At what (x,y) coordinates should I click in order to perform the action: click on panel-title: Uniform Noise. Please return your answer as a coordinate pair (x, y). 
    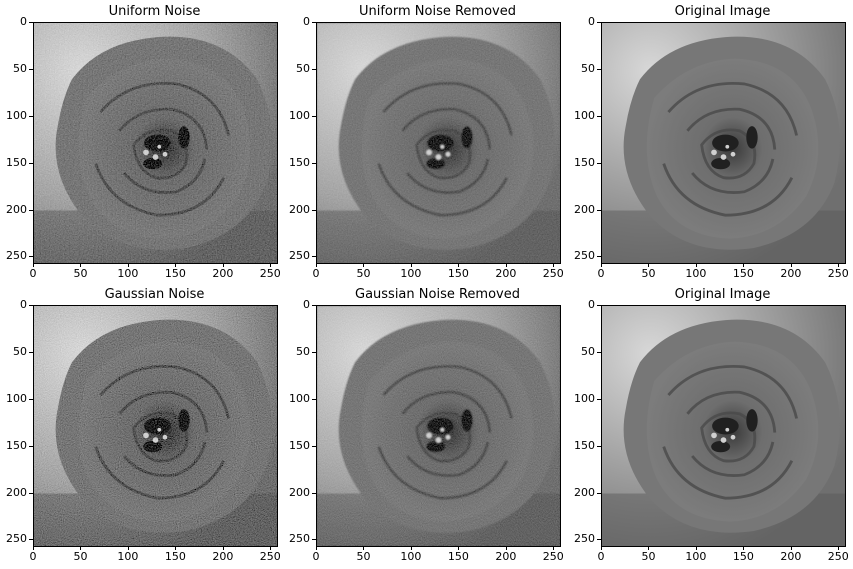
    Looking at the image, I should click on (154, 11).